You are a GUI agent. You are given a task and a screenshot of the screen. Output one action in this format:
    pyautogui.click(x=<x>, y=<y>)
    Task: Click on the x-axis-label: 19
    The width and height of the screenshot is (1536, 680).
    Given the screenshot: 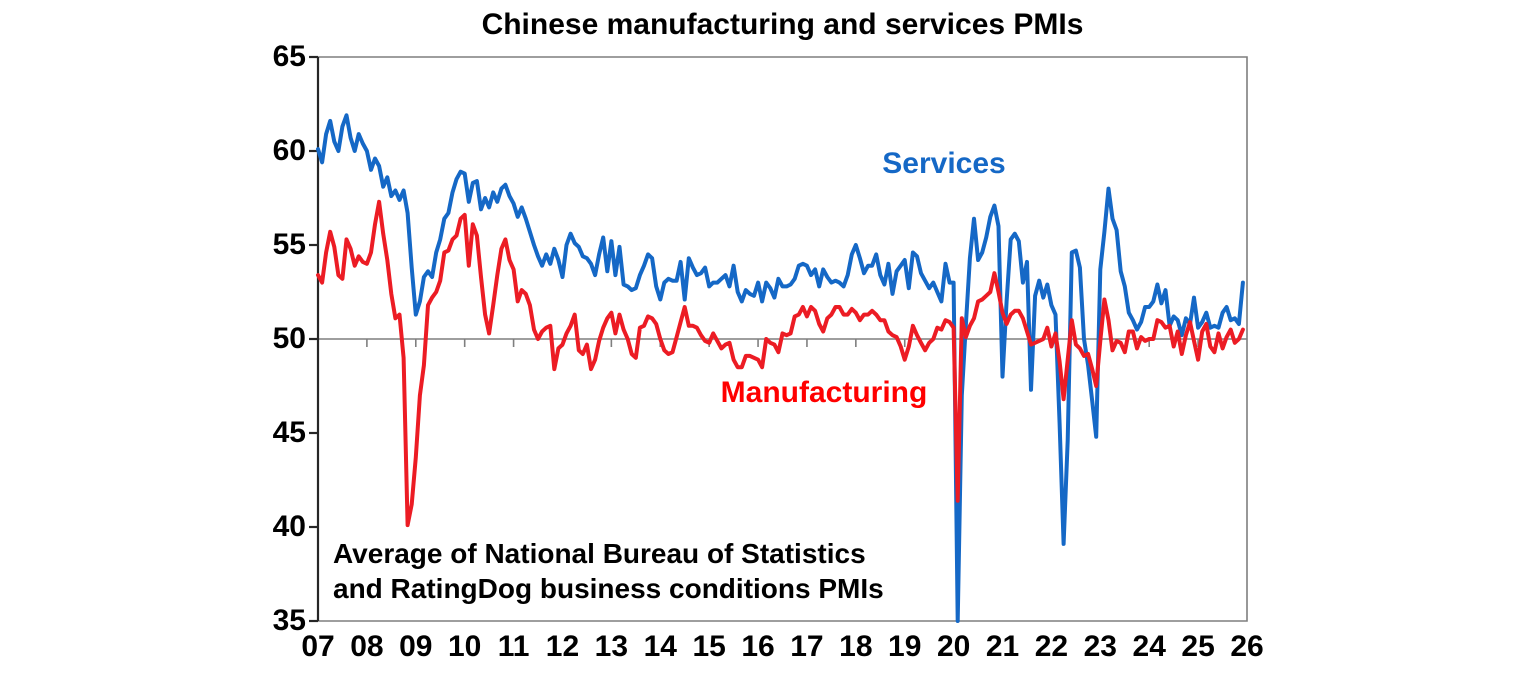 What is the action you would take?
    pyautogui.click(x=905, y=646)
    